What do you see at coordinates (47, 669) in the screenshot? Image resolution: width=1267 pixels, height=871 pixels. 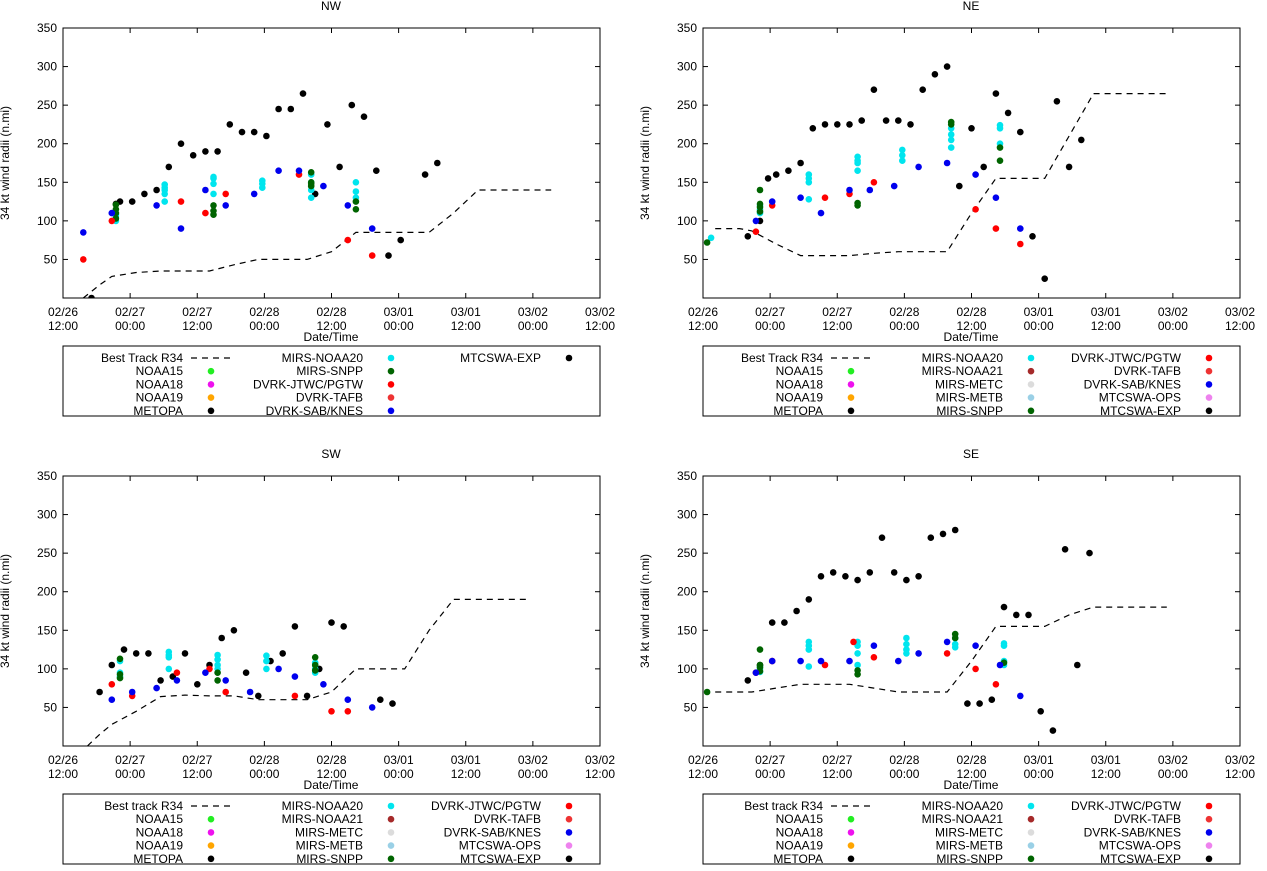 I see `y-tick-label: 100` at bounding box center [47, 669].